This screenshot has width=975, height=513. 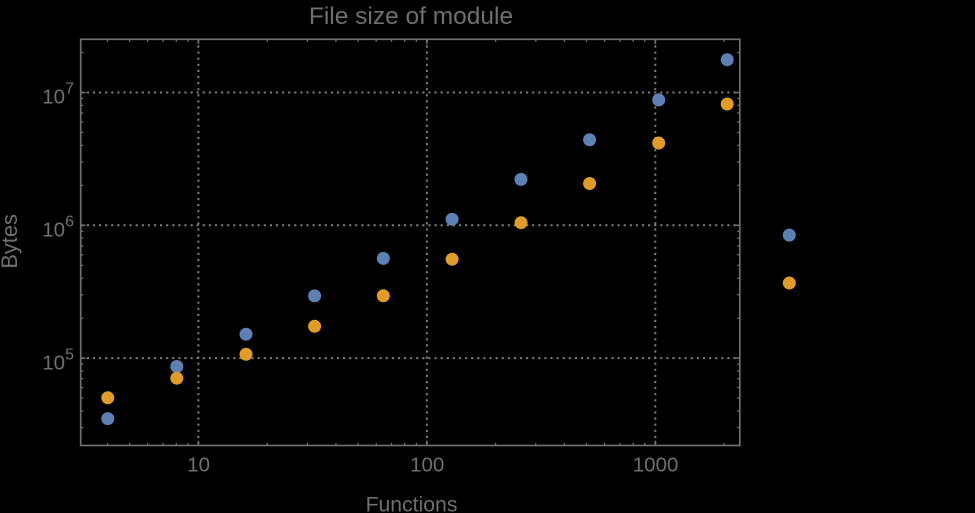 What do you see at coordinates (58, 95) in the screenshot?
I see `svg-text: 10⁷` at bounding box center [58, 95].